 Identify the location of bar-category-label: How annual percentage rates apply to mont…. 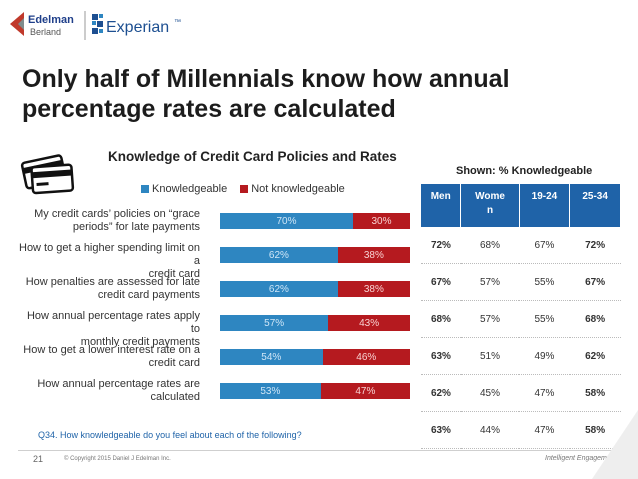
(113, 329).